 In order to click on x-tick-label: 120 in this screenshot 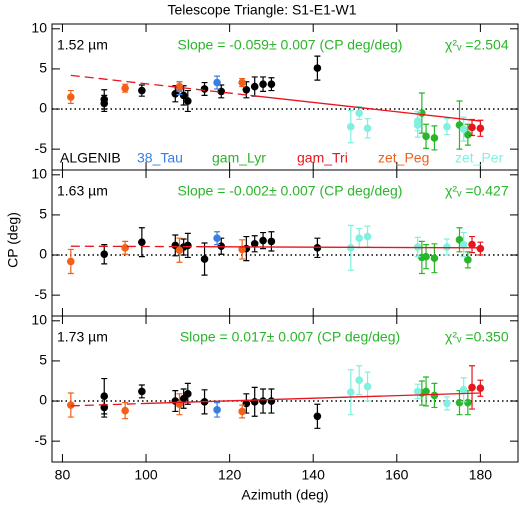, I will do `click(230, 475)`.